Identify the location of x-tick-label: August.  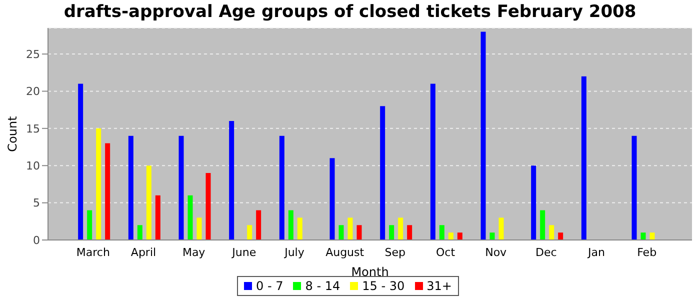
(345, 252).